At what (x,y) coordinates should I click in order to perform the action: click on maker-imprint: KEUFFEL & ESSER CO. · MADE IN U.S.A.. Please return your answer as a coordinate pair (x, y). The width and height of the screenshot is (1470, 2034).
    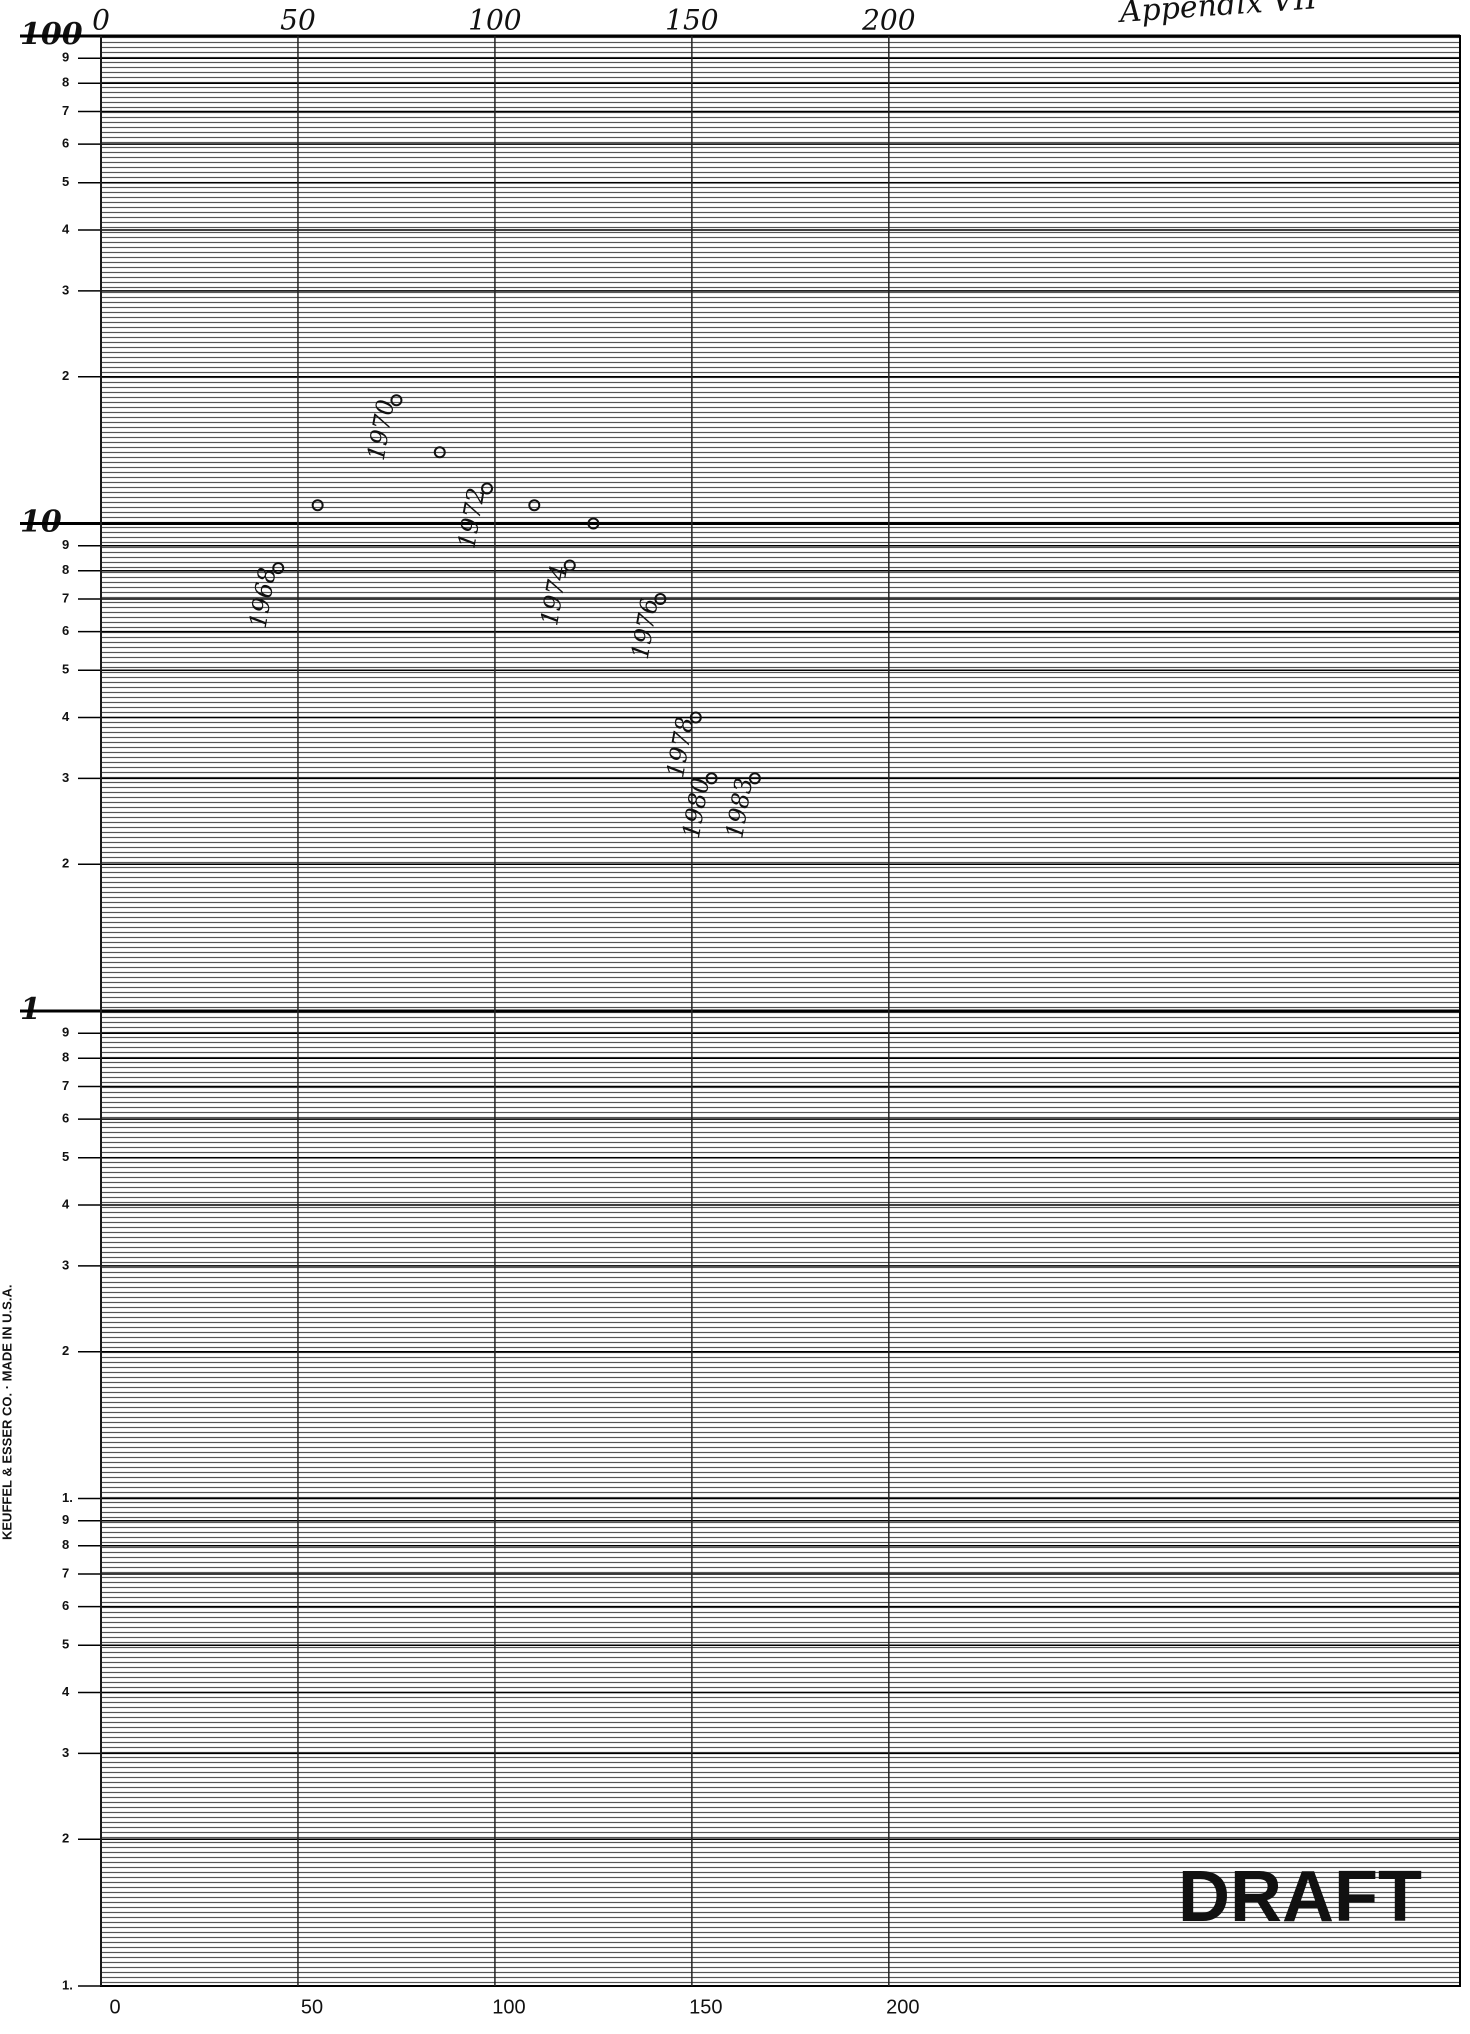
    Looking at the image, I should click on (7, 1412).